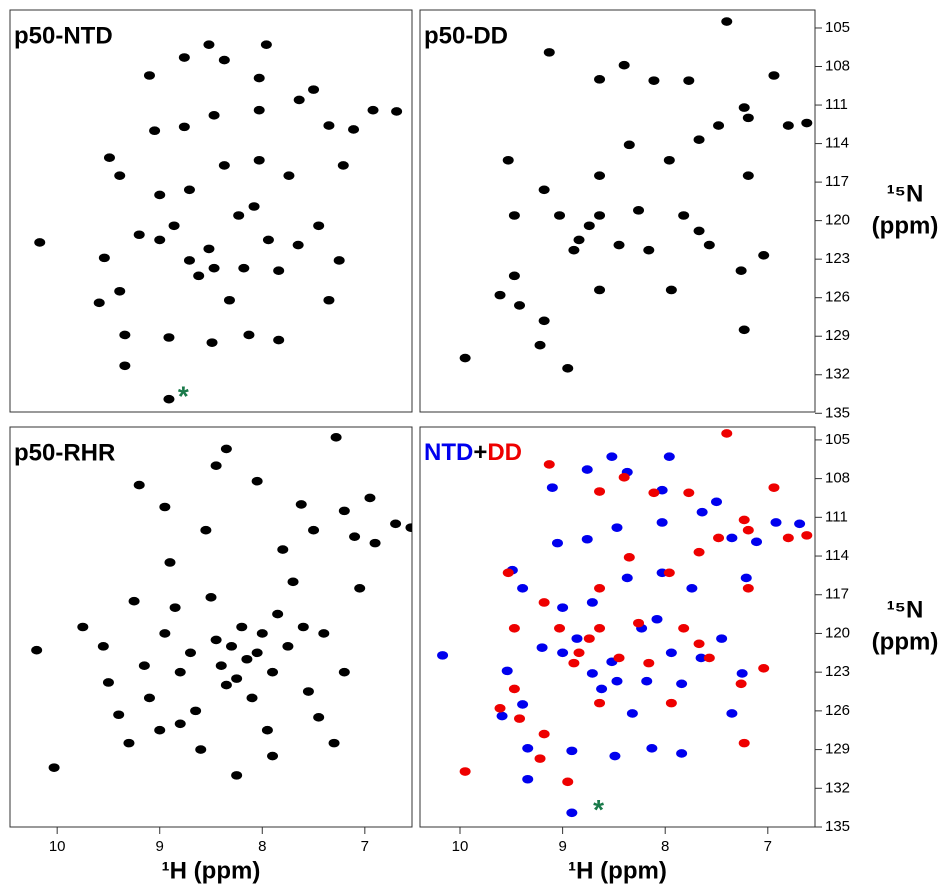  Describe the element at coordinates (837, 220) in the screenshot. I see `y-tick-label: 120` at that location.